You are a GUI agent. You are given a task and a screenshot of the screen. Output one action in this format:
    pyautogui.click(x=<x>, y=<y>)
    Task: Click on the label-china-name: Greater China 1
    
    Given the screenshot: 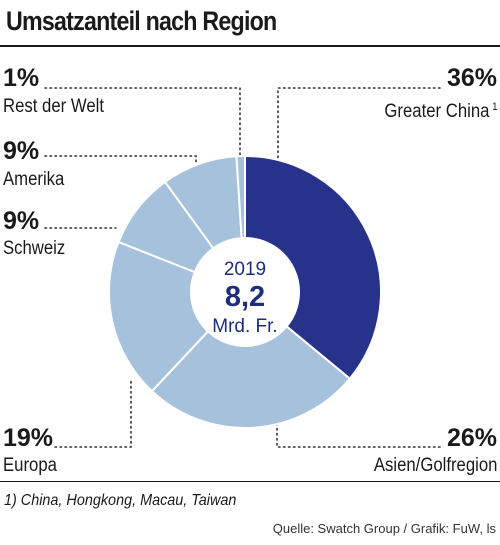 What is the action you would take?
    pyautogui.click(x=440, y=109)
    